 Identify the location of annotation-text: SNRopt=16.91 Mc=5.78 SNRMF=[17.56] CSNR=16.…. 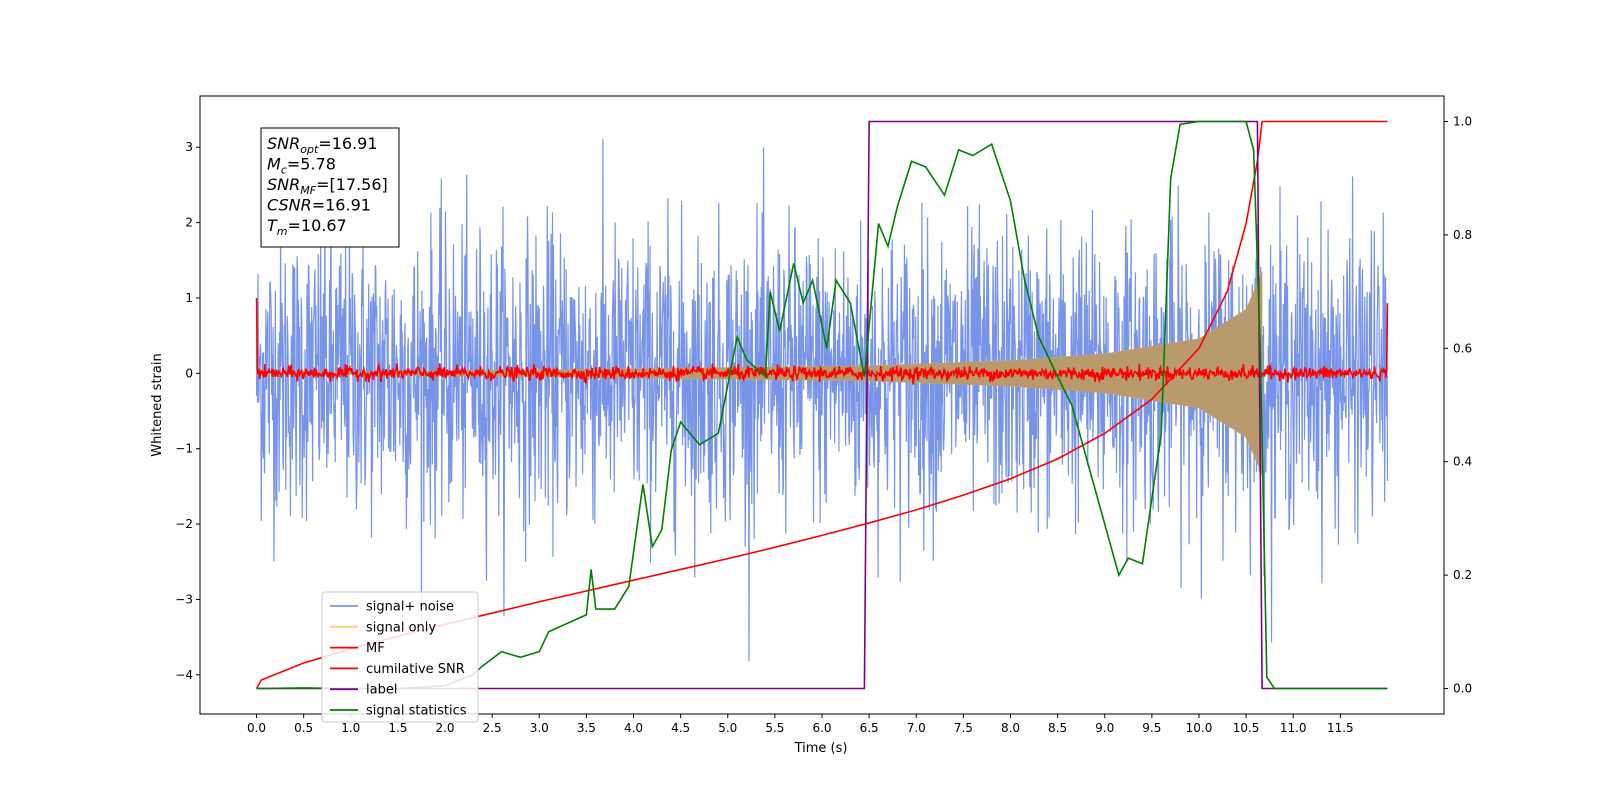
(327, 186).